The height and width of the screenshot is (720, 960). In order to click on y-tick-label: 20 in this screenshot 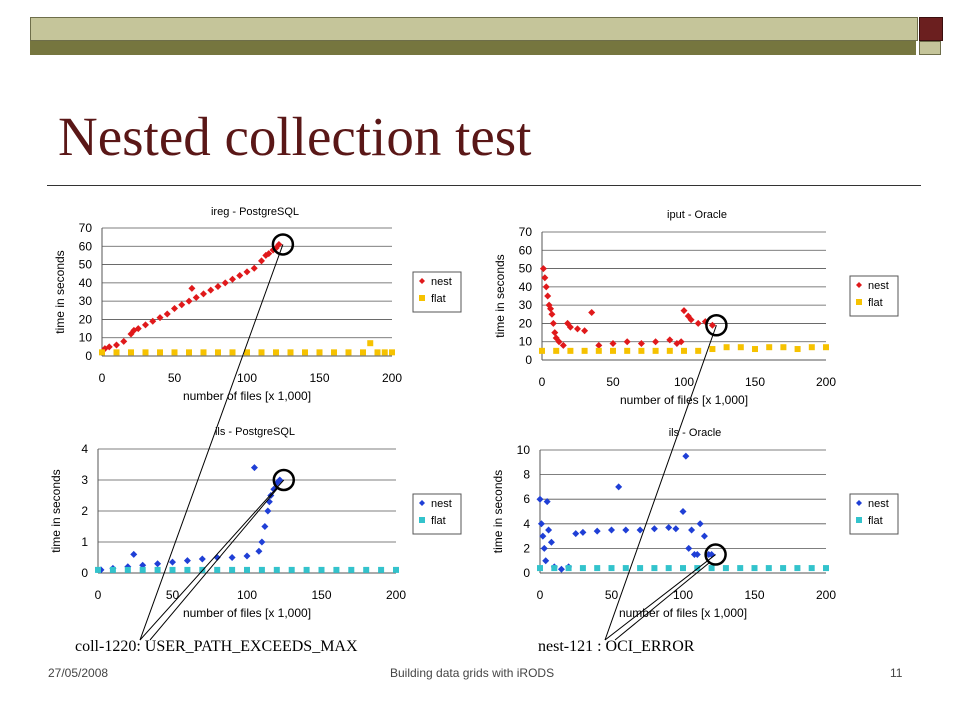, I will do `click(526, 323)`.